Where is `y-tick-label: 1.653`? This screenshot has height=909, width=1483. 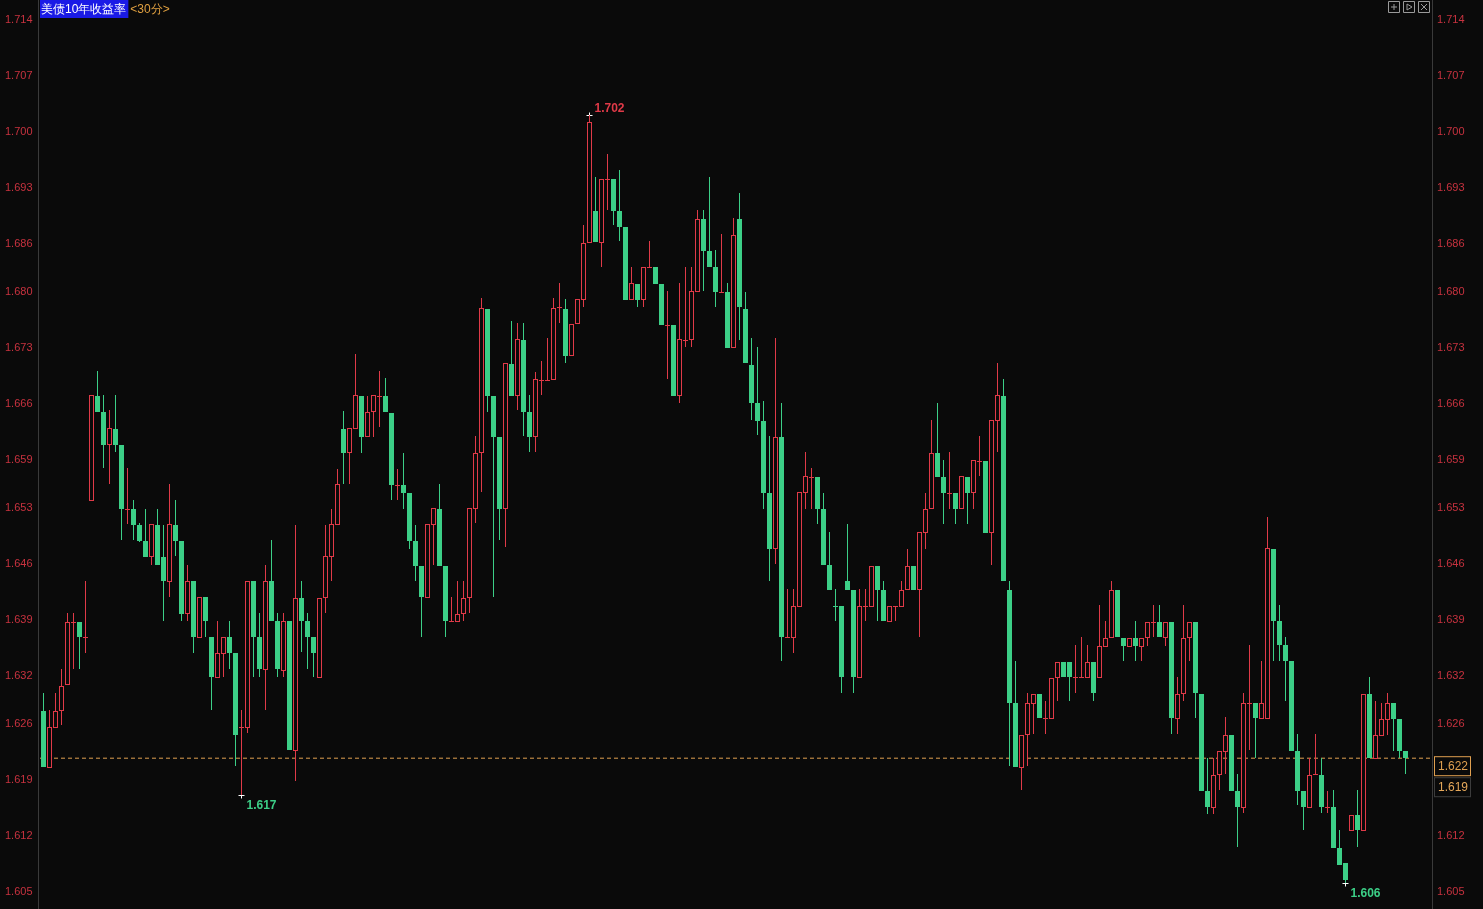
y-tick-label: 1.653 is located at coordinates (19, 507).